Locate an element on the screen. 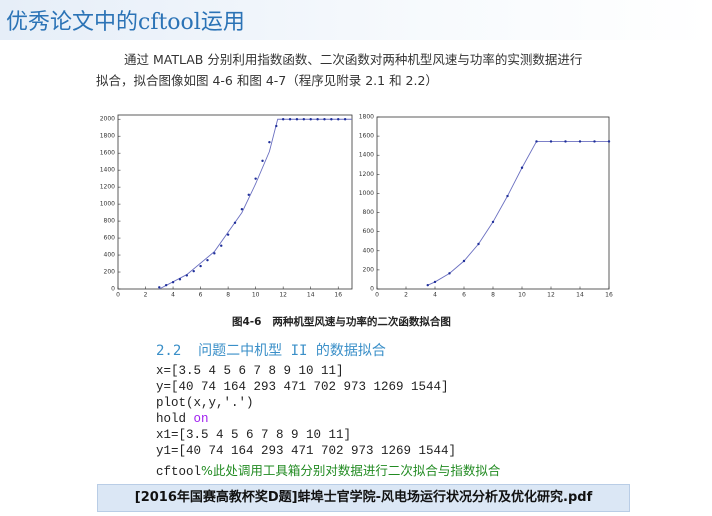 The image size is (712, 516). section-heading: 2.2 问题二中机型 II 的数据拟合 is located at coordinates (271, 351).